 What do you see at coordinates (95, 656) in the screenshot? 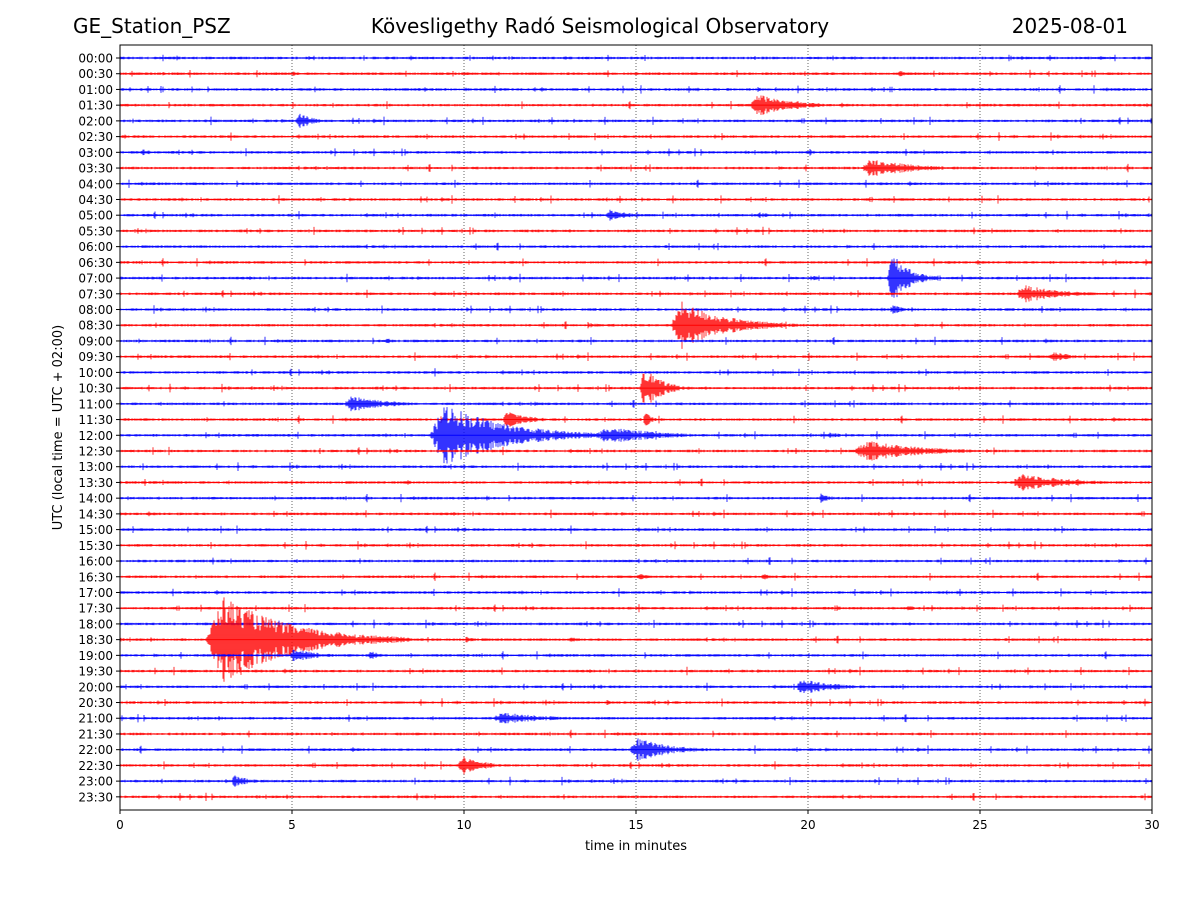
I see `y-tick-label-38: 19:00` at bounding box center [95, 656].